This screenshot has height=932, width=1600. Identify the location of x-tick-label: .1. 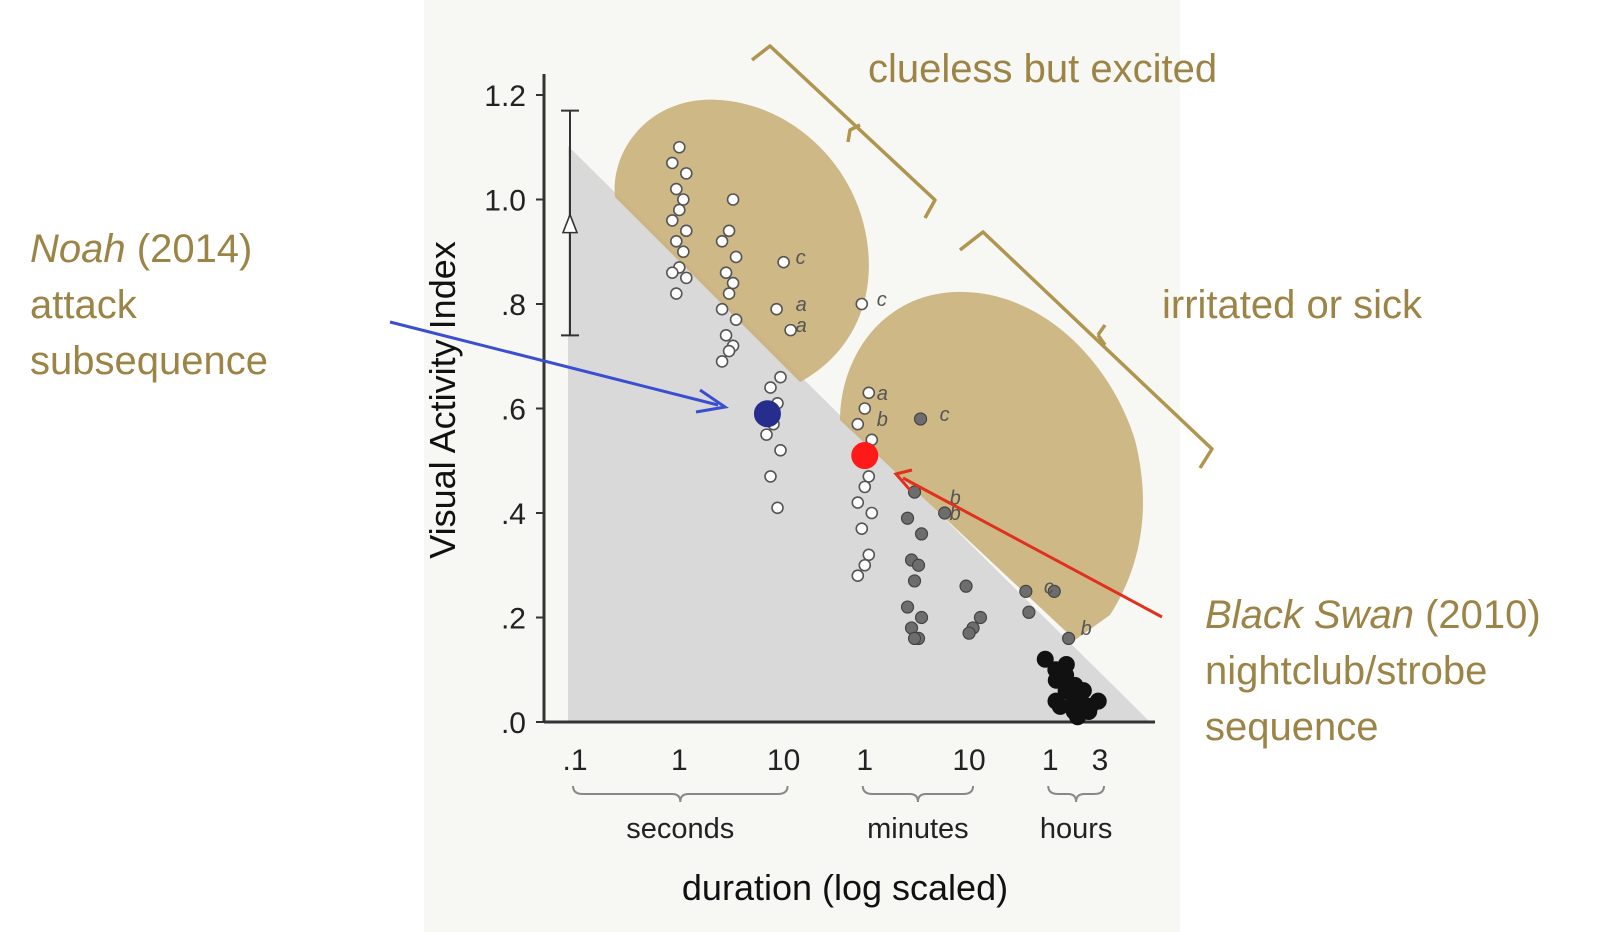
(574, 760).